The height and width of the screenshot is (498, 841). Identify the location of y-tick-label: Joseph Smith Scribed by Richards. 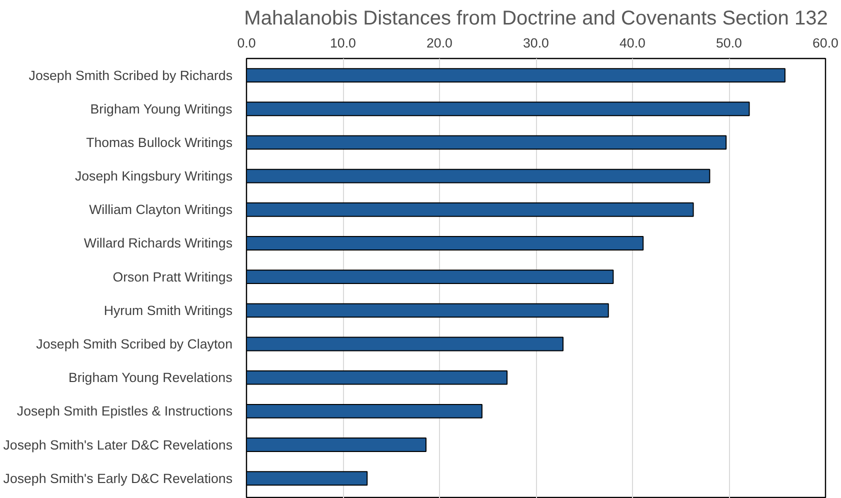
(130, 75).